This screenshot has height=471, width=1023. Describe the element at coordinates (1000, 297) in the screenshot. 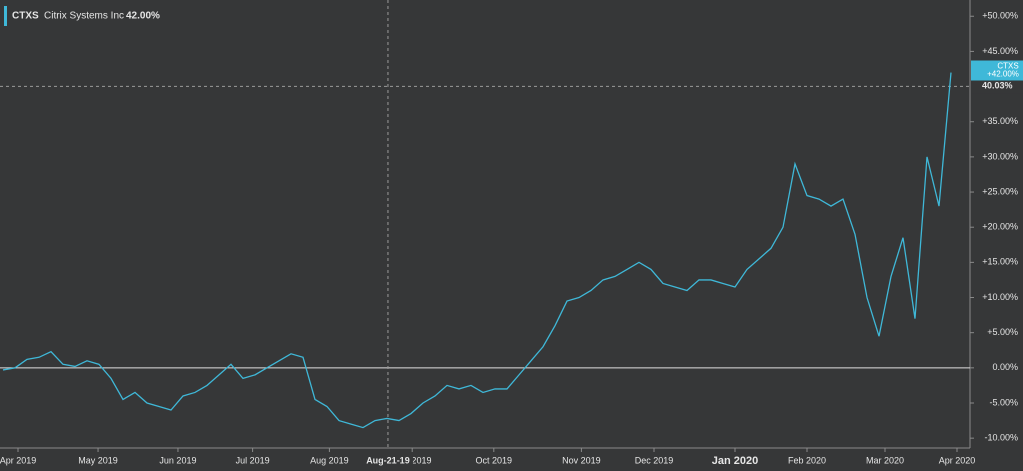

I see `y-tick-label: +10.00%` at that location.